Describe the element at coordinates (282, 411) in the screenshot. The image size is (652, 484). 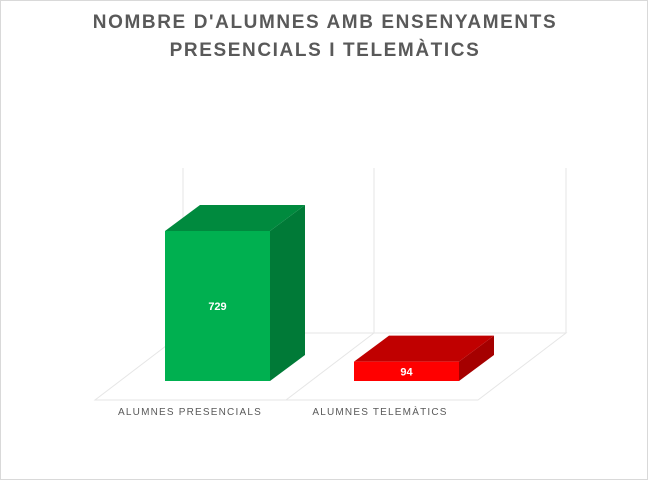
I see `chart-category-labels: ALUMNES PRESENCIALS ALUMNES TELEMÀTICS` at that location.